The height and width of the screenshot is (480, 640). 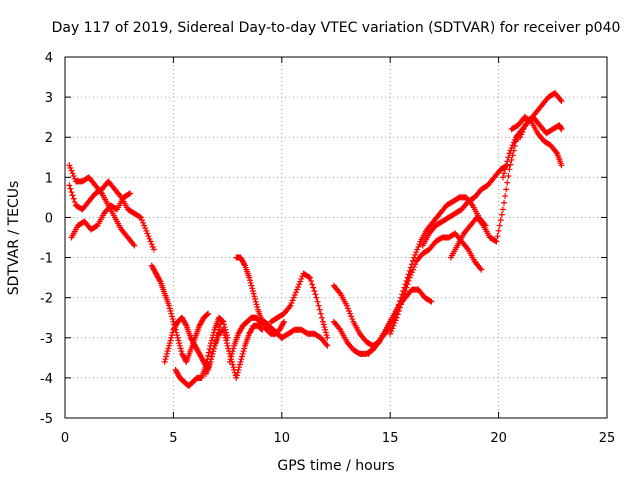 What do you see at coordinates (498, 438) in the screenshot?
I see `x-tick-label: 20` at bounding box center [498, 438].